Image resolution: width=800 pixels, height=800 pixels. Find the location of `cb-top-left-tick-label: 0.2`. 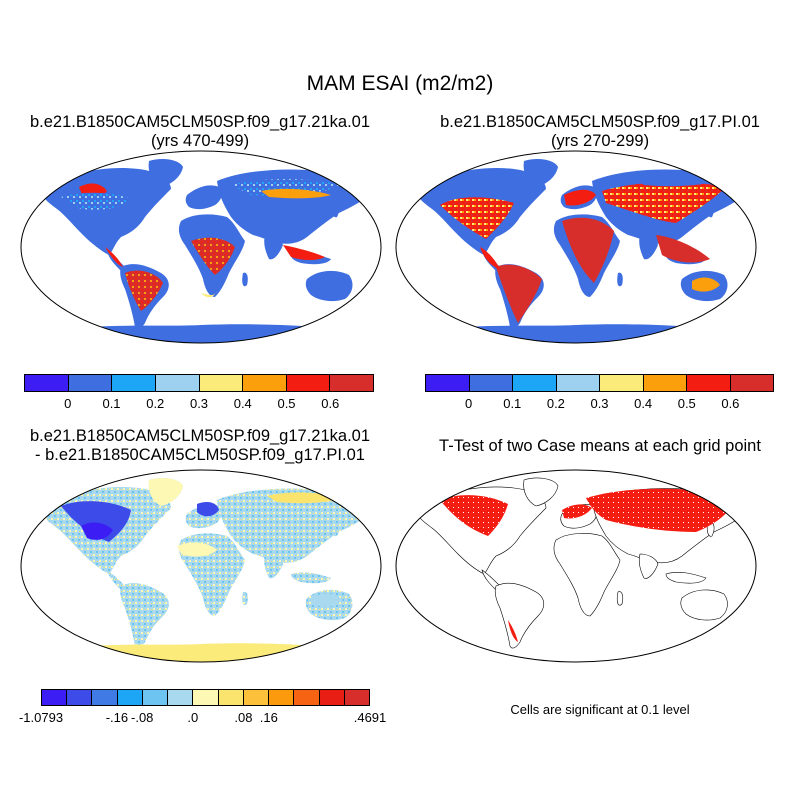

cb-top-left-tick-label: 0.2 is located at coordinates (155, 403).